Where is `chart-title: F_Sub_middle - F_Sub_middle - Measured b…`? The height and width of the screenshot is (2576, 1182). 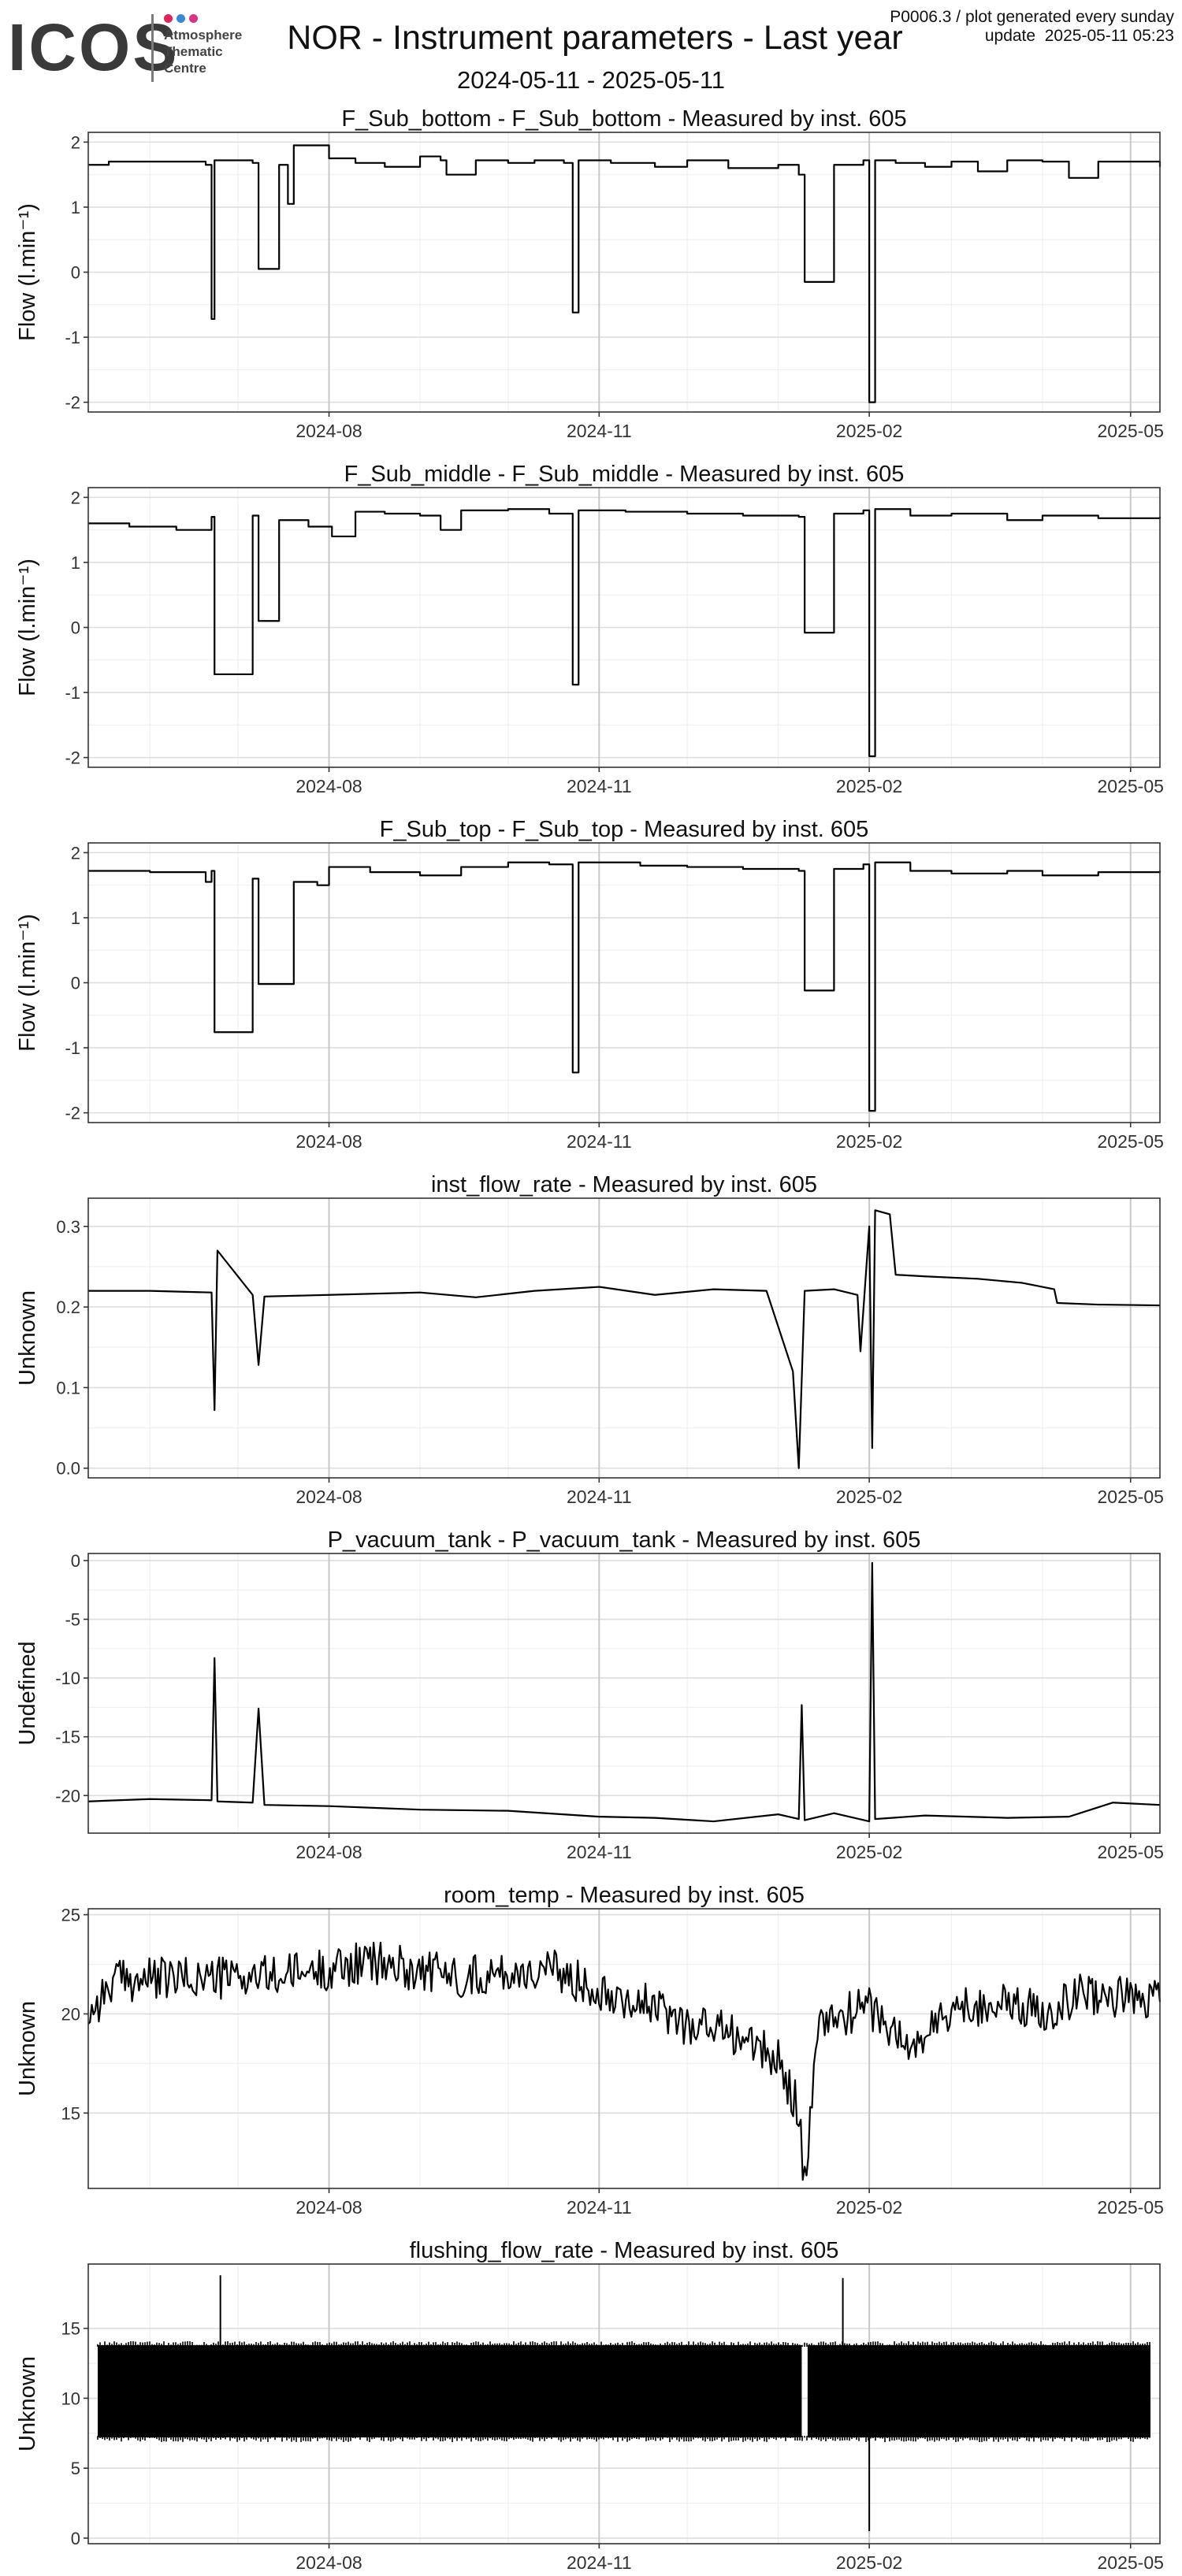 chart-title: F_Sub_middle - F_Sub_middle - Measured b… is located at coordinates (624, 474).